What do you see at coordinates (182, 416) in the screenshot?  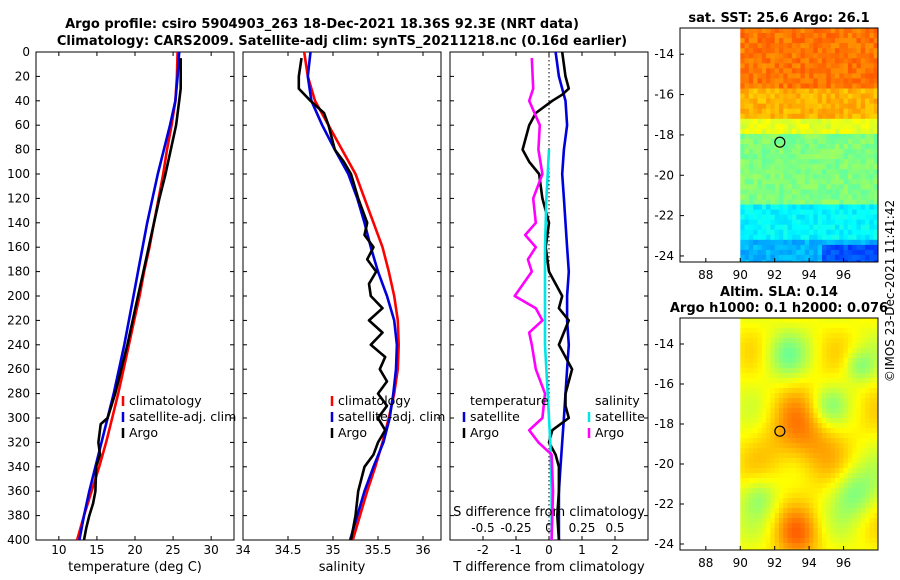 I see `legend-satellite-label: satellite-adj. clim` at bounding box center [182, 416].